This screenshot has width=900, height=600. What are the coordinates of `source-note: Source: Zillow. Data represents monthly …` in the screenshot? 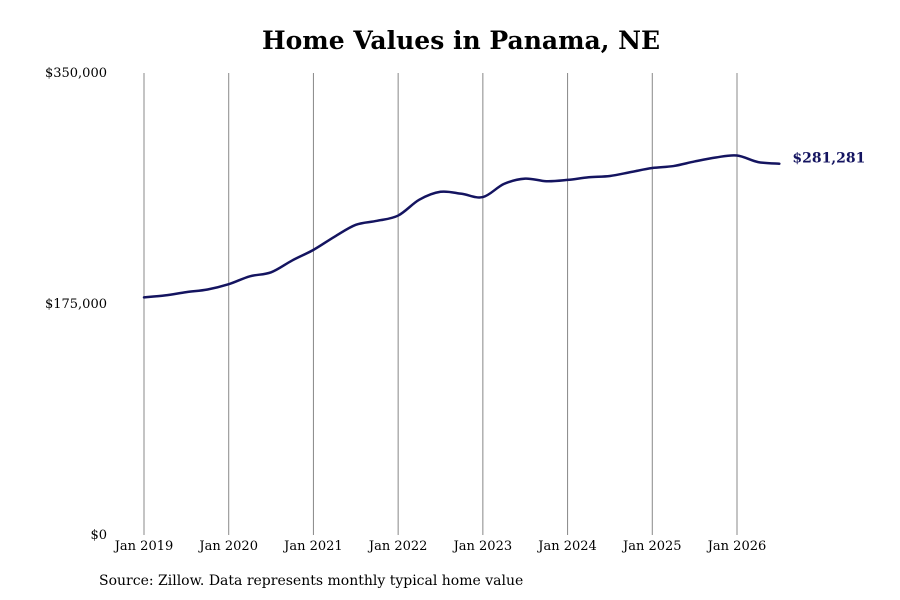 It's located at (311, 581).